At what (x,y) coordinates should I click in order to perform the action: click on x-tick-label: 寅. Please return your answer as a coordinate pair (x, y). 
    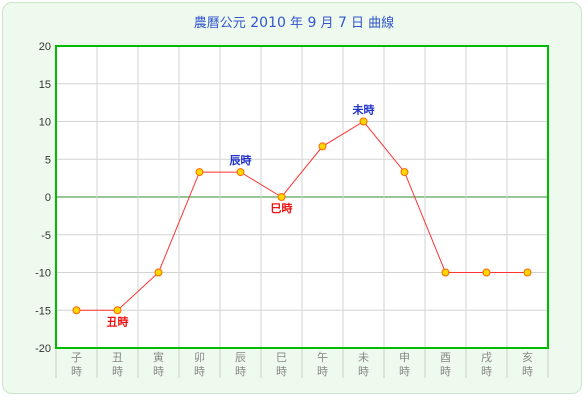
    Looking at the image, I should click on (158, 357).